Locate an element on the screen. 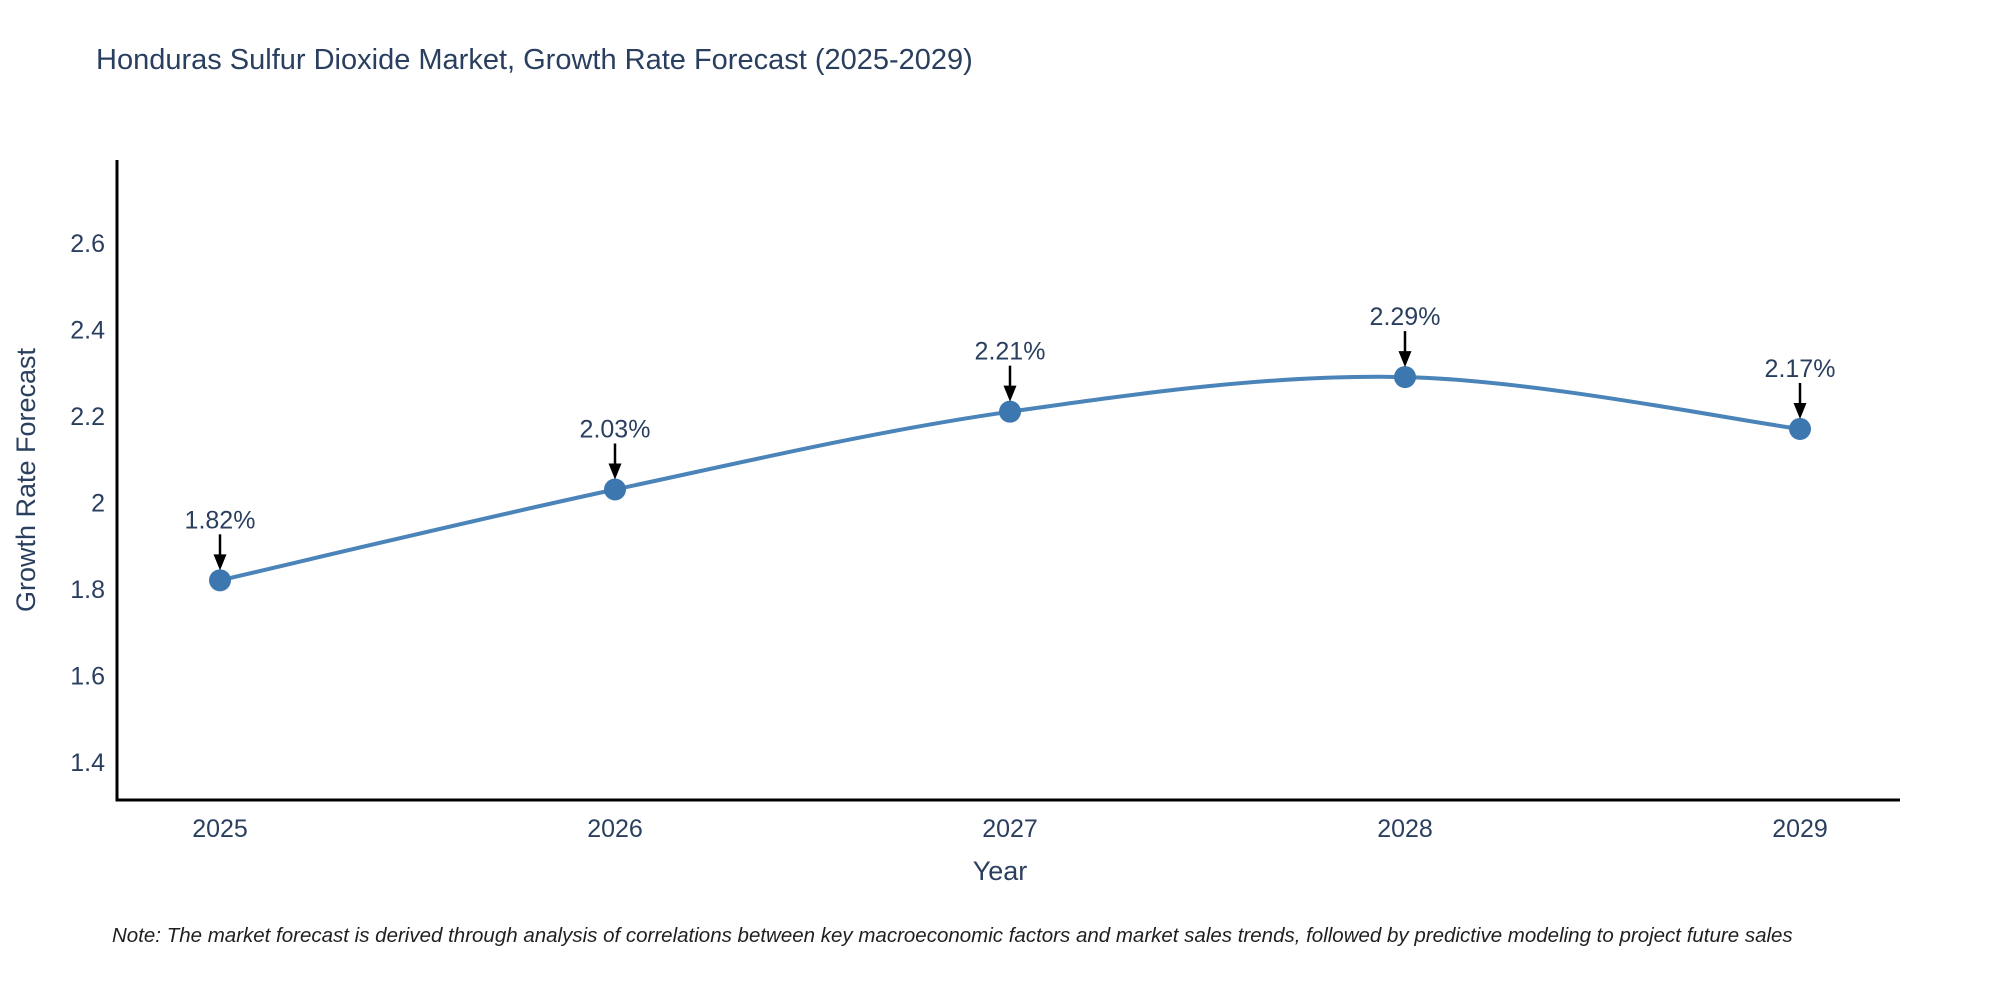 The image size is (2000, 1000). data-point-label: 2.17% is located at coordinates (1800, 369).